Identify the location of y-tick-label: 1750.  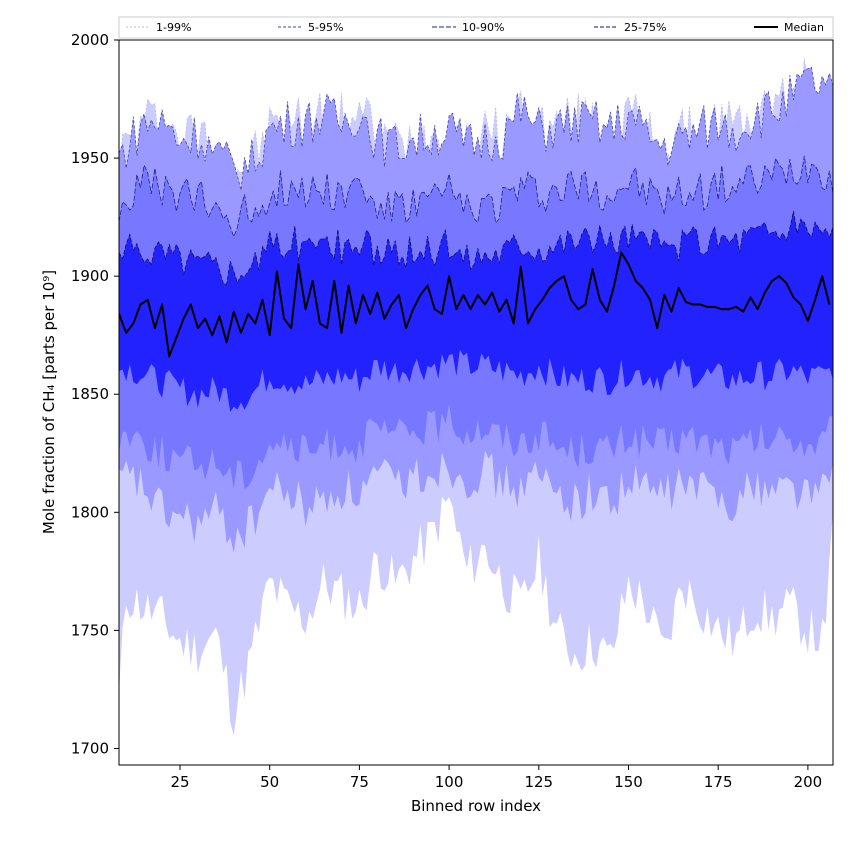
(90, 630).